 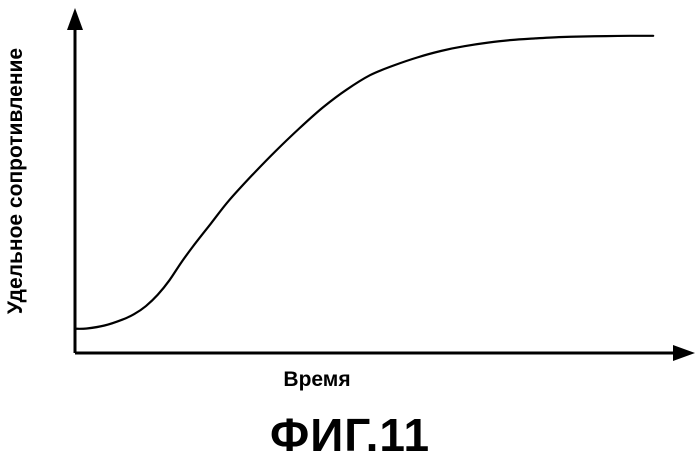 I want to click on y-axis-arrow-icon, so click(x=75, y=19).